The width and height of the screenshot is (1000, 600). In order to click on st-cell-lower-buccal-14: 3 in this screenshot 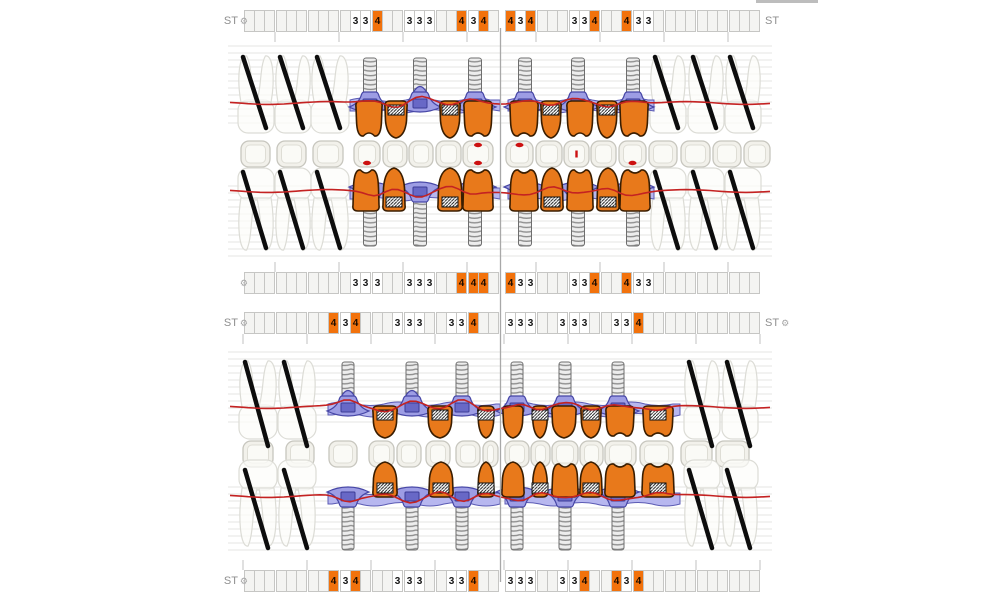, I will do `click(397, 581)`.